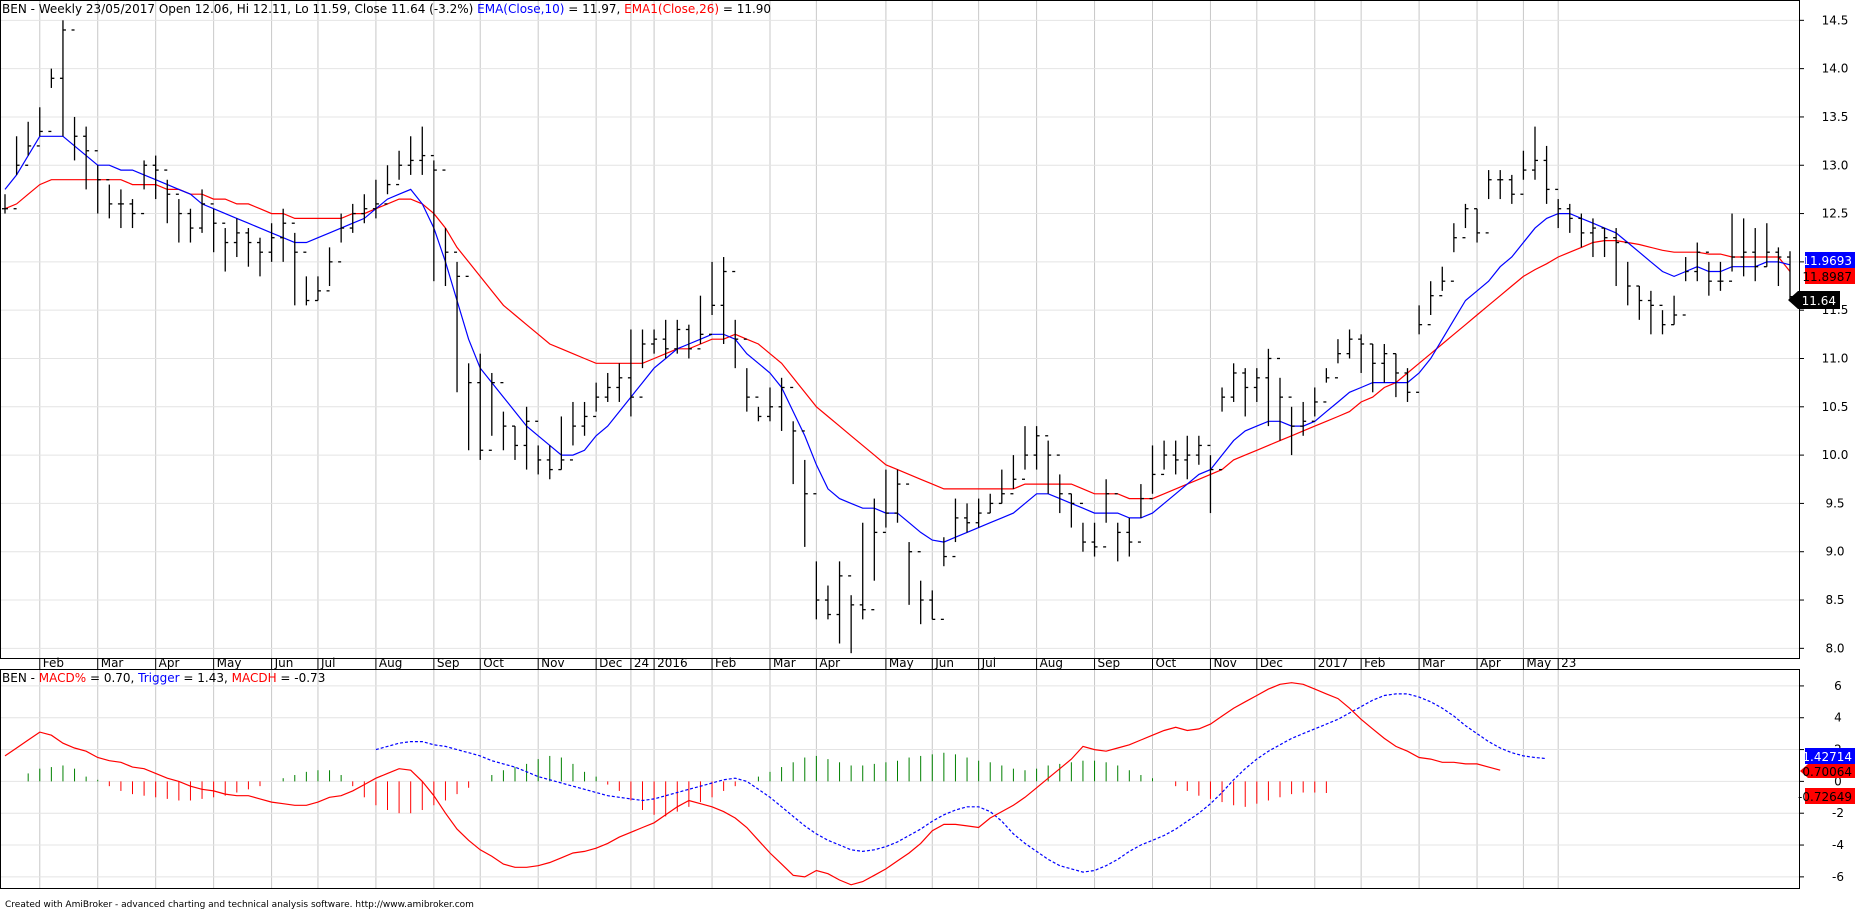  I want to click on date-tick-label: Jul, so click(327, 663).